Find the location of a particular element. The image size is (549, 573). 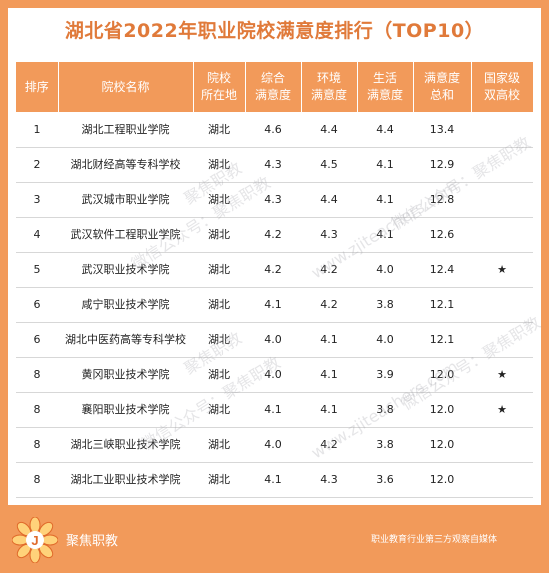

cell-total: 13.4 is located at coordinates (442, 130).